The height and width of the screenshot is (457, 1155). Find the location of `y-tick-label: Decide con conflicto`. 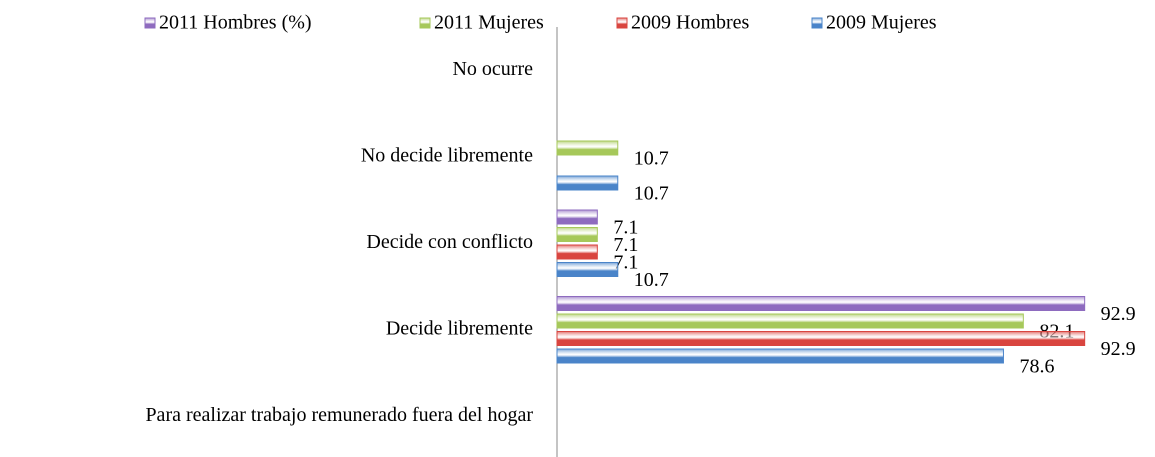

y-tick-label: Decide con conflicto is located at coordinates (449, 242).